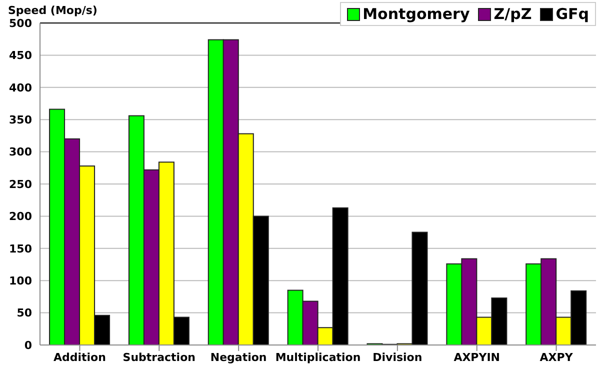 This screenshot has height=369, width=598. I want to click on y-tick-label: 500, so click(20, 23).